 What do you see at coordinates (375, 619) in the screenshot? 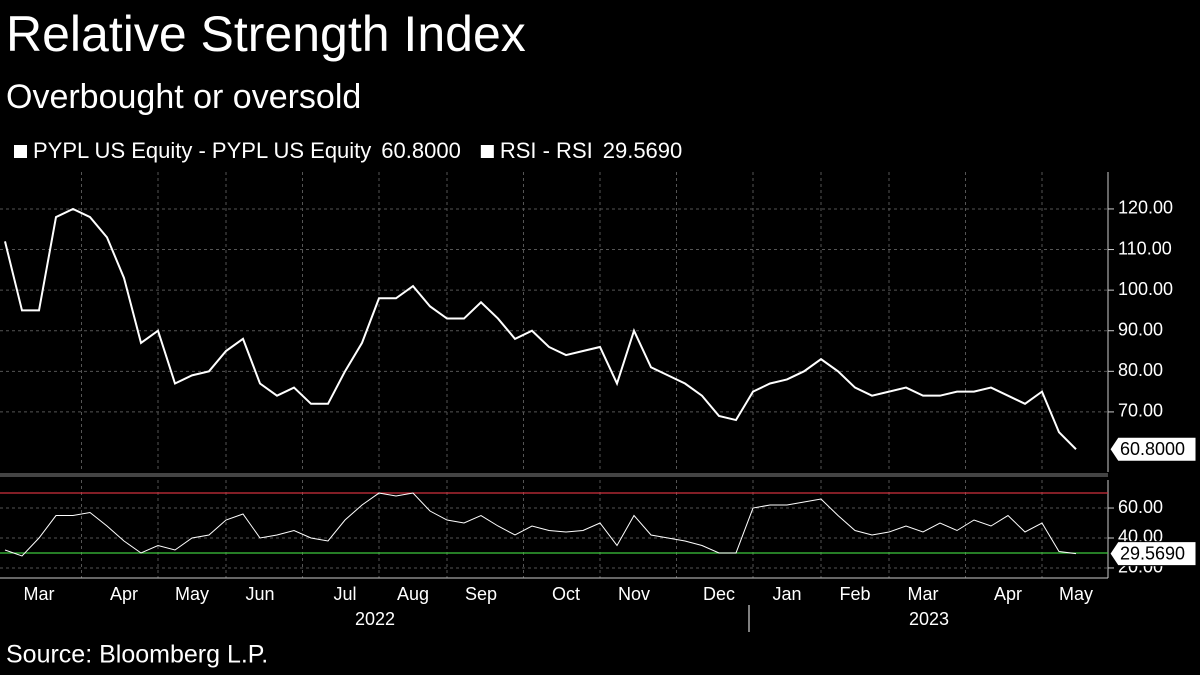
I see `x-group-label: 2022` at bounding box center [375, 619].